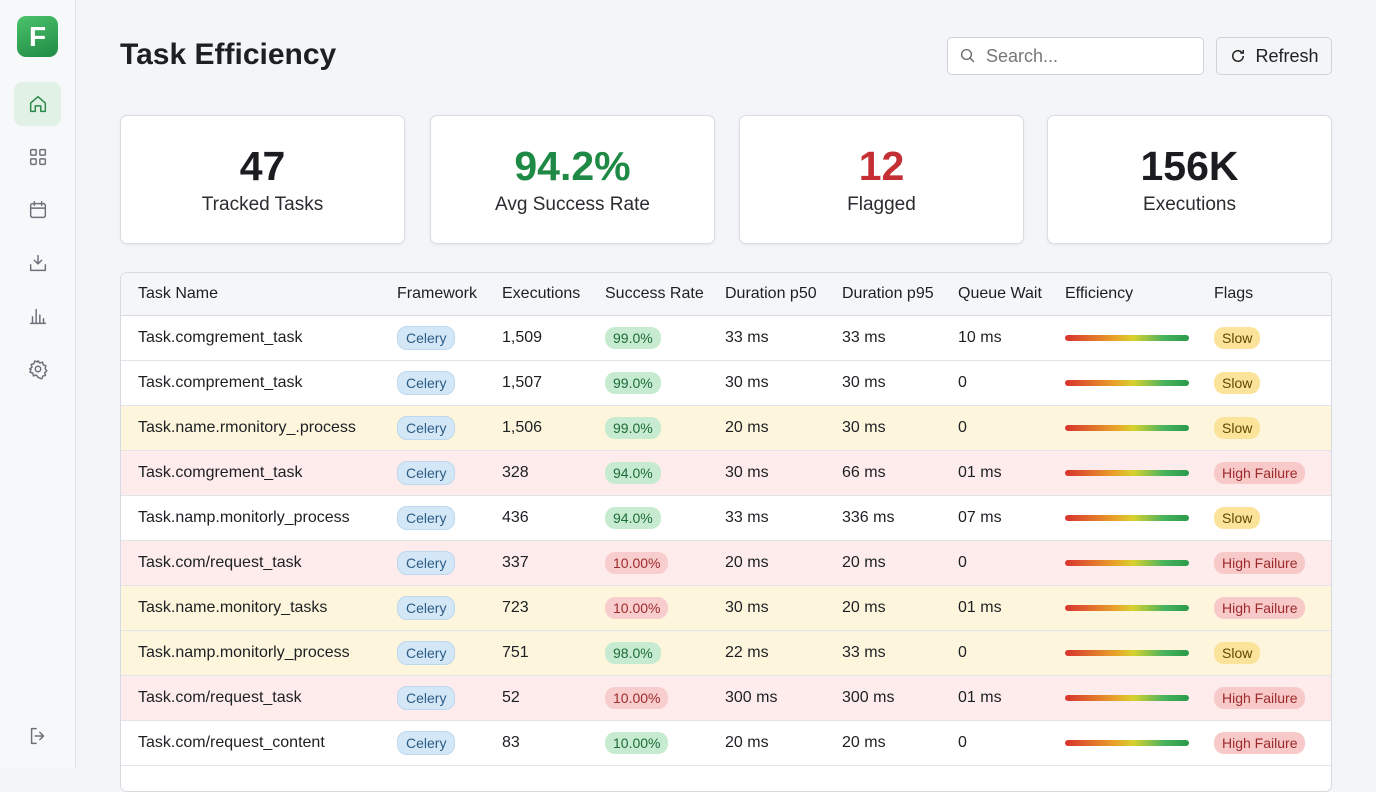 The width and height of the screenshot is (1376, 792). I want to click on table-cell: 83, so click(511, 743).